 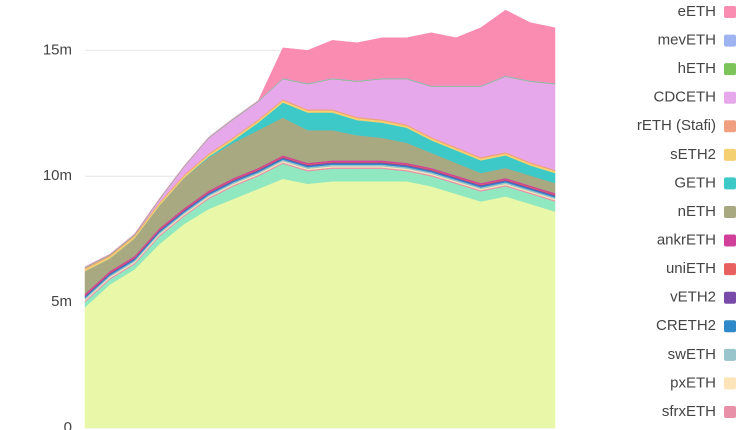 What do you see at coordinates (697, 11) in the screenshot?
I see `legend-label: eETH` at bounding box center [697, 11].